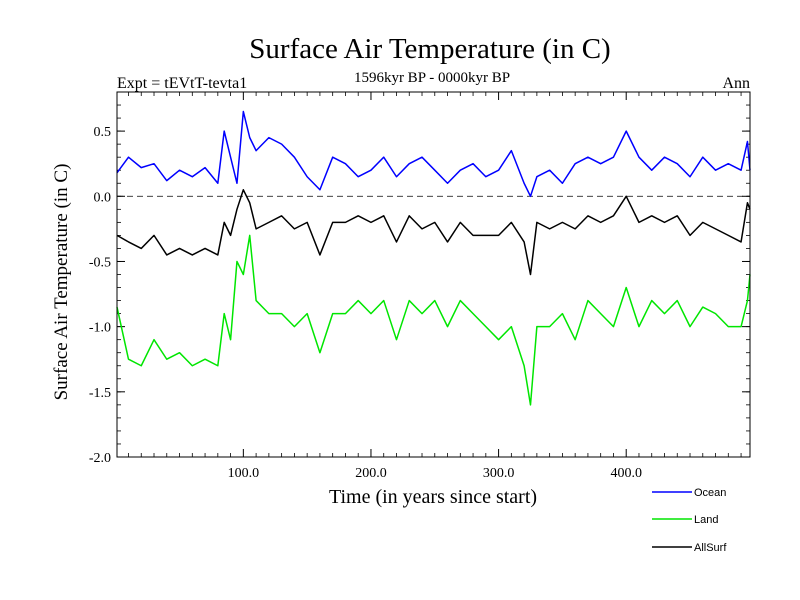 The height and width of the screenshot is (600, 800). I want to click on experiment-label: Expt = tEVtT-tevta1, so click(182, 83).